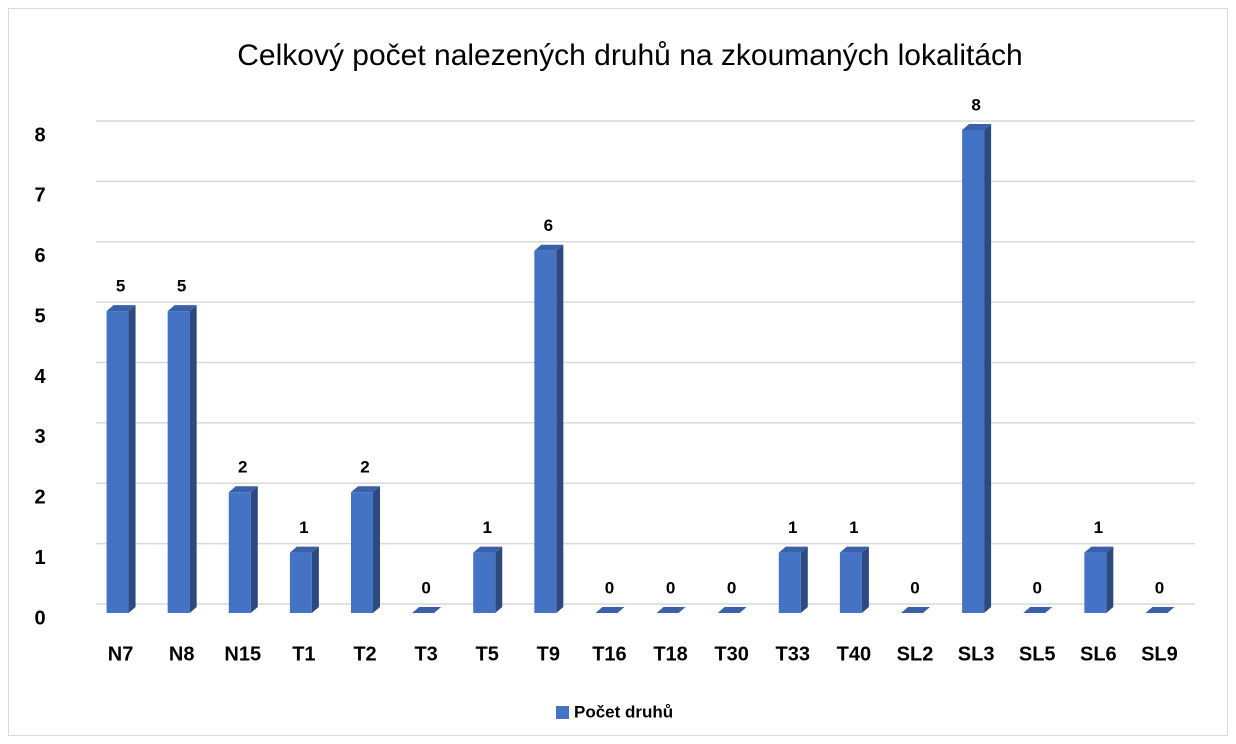  I want to click on y-tick-label: 5, so click(39, 316).